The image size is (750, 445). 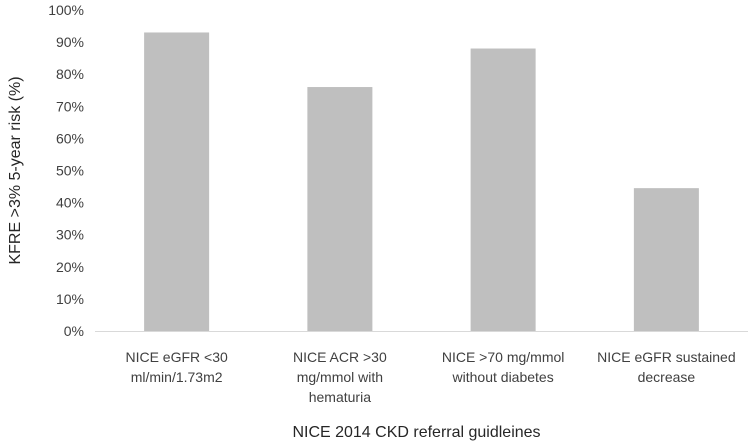 What do you see at coordinates (70, 171) in the screenshot?
I see `y-tick-label: 50%` at bounding box center [70, 171].